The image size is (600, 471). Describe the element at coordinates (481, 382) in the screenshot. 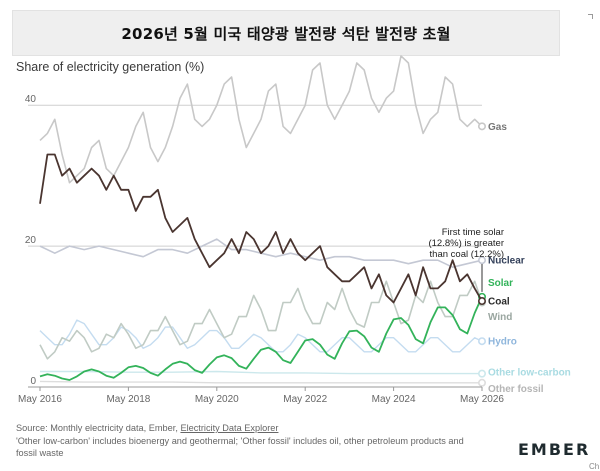

I see `series-end-marker-other_fossil` at that location.